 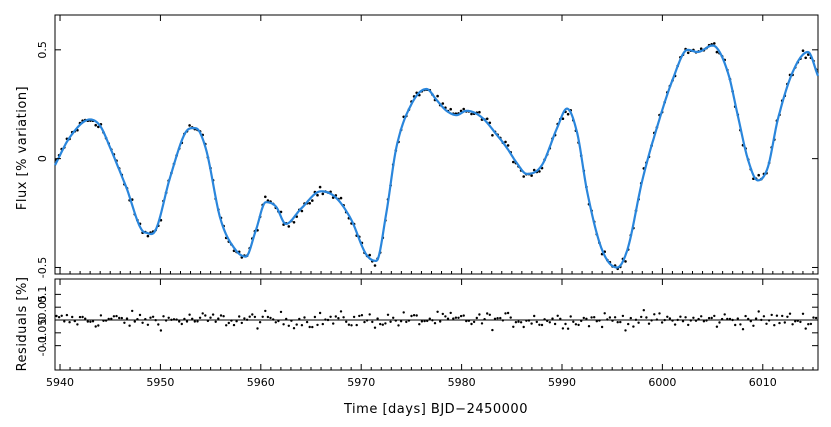 What do you see at coordinates (22, 148) in the screenshot?
I see `flux-axis-label: Flux [% variation]` at bounding box center [22, 148].